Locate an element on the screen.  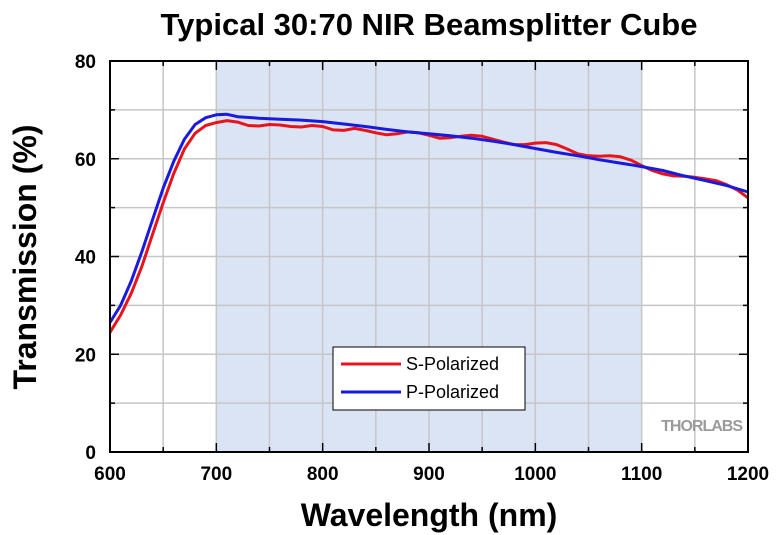
x-axis-title: Wavelength (nm) is located at coordinates (429, 515).